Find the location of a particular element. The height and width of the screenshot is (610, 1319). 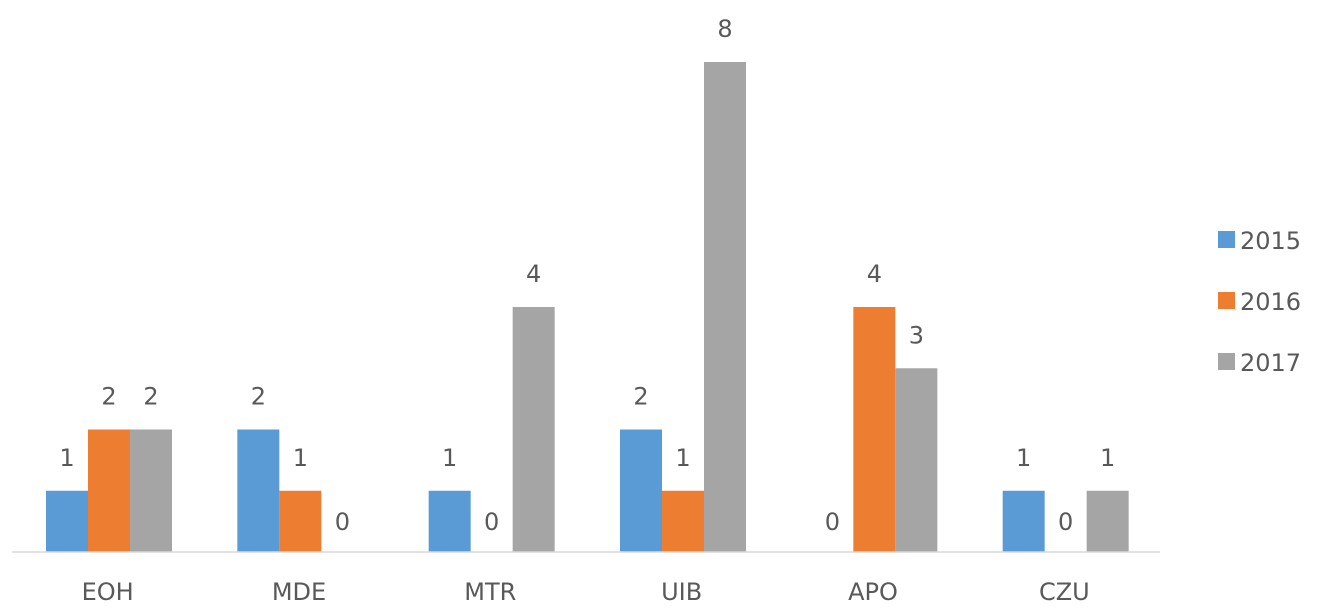

data-label-eoh-2015: 1 is located at coordinates (66, 458).